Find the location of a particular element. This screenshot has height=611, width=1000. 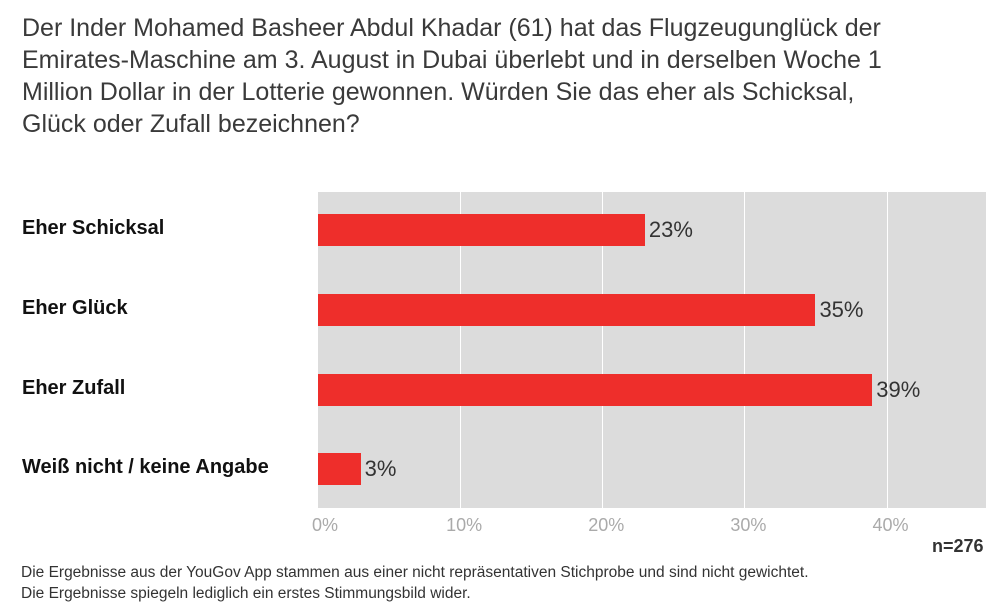

sample-size-label: n=276 is located at coordinates (958, 546).